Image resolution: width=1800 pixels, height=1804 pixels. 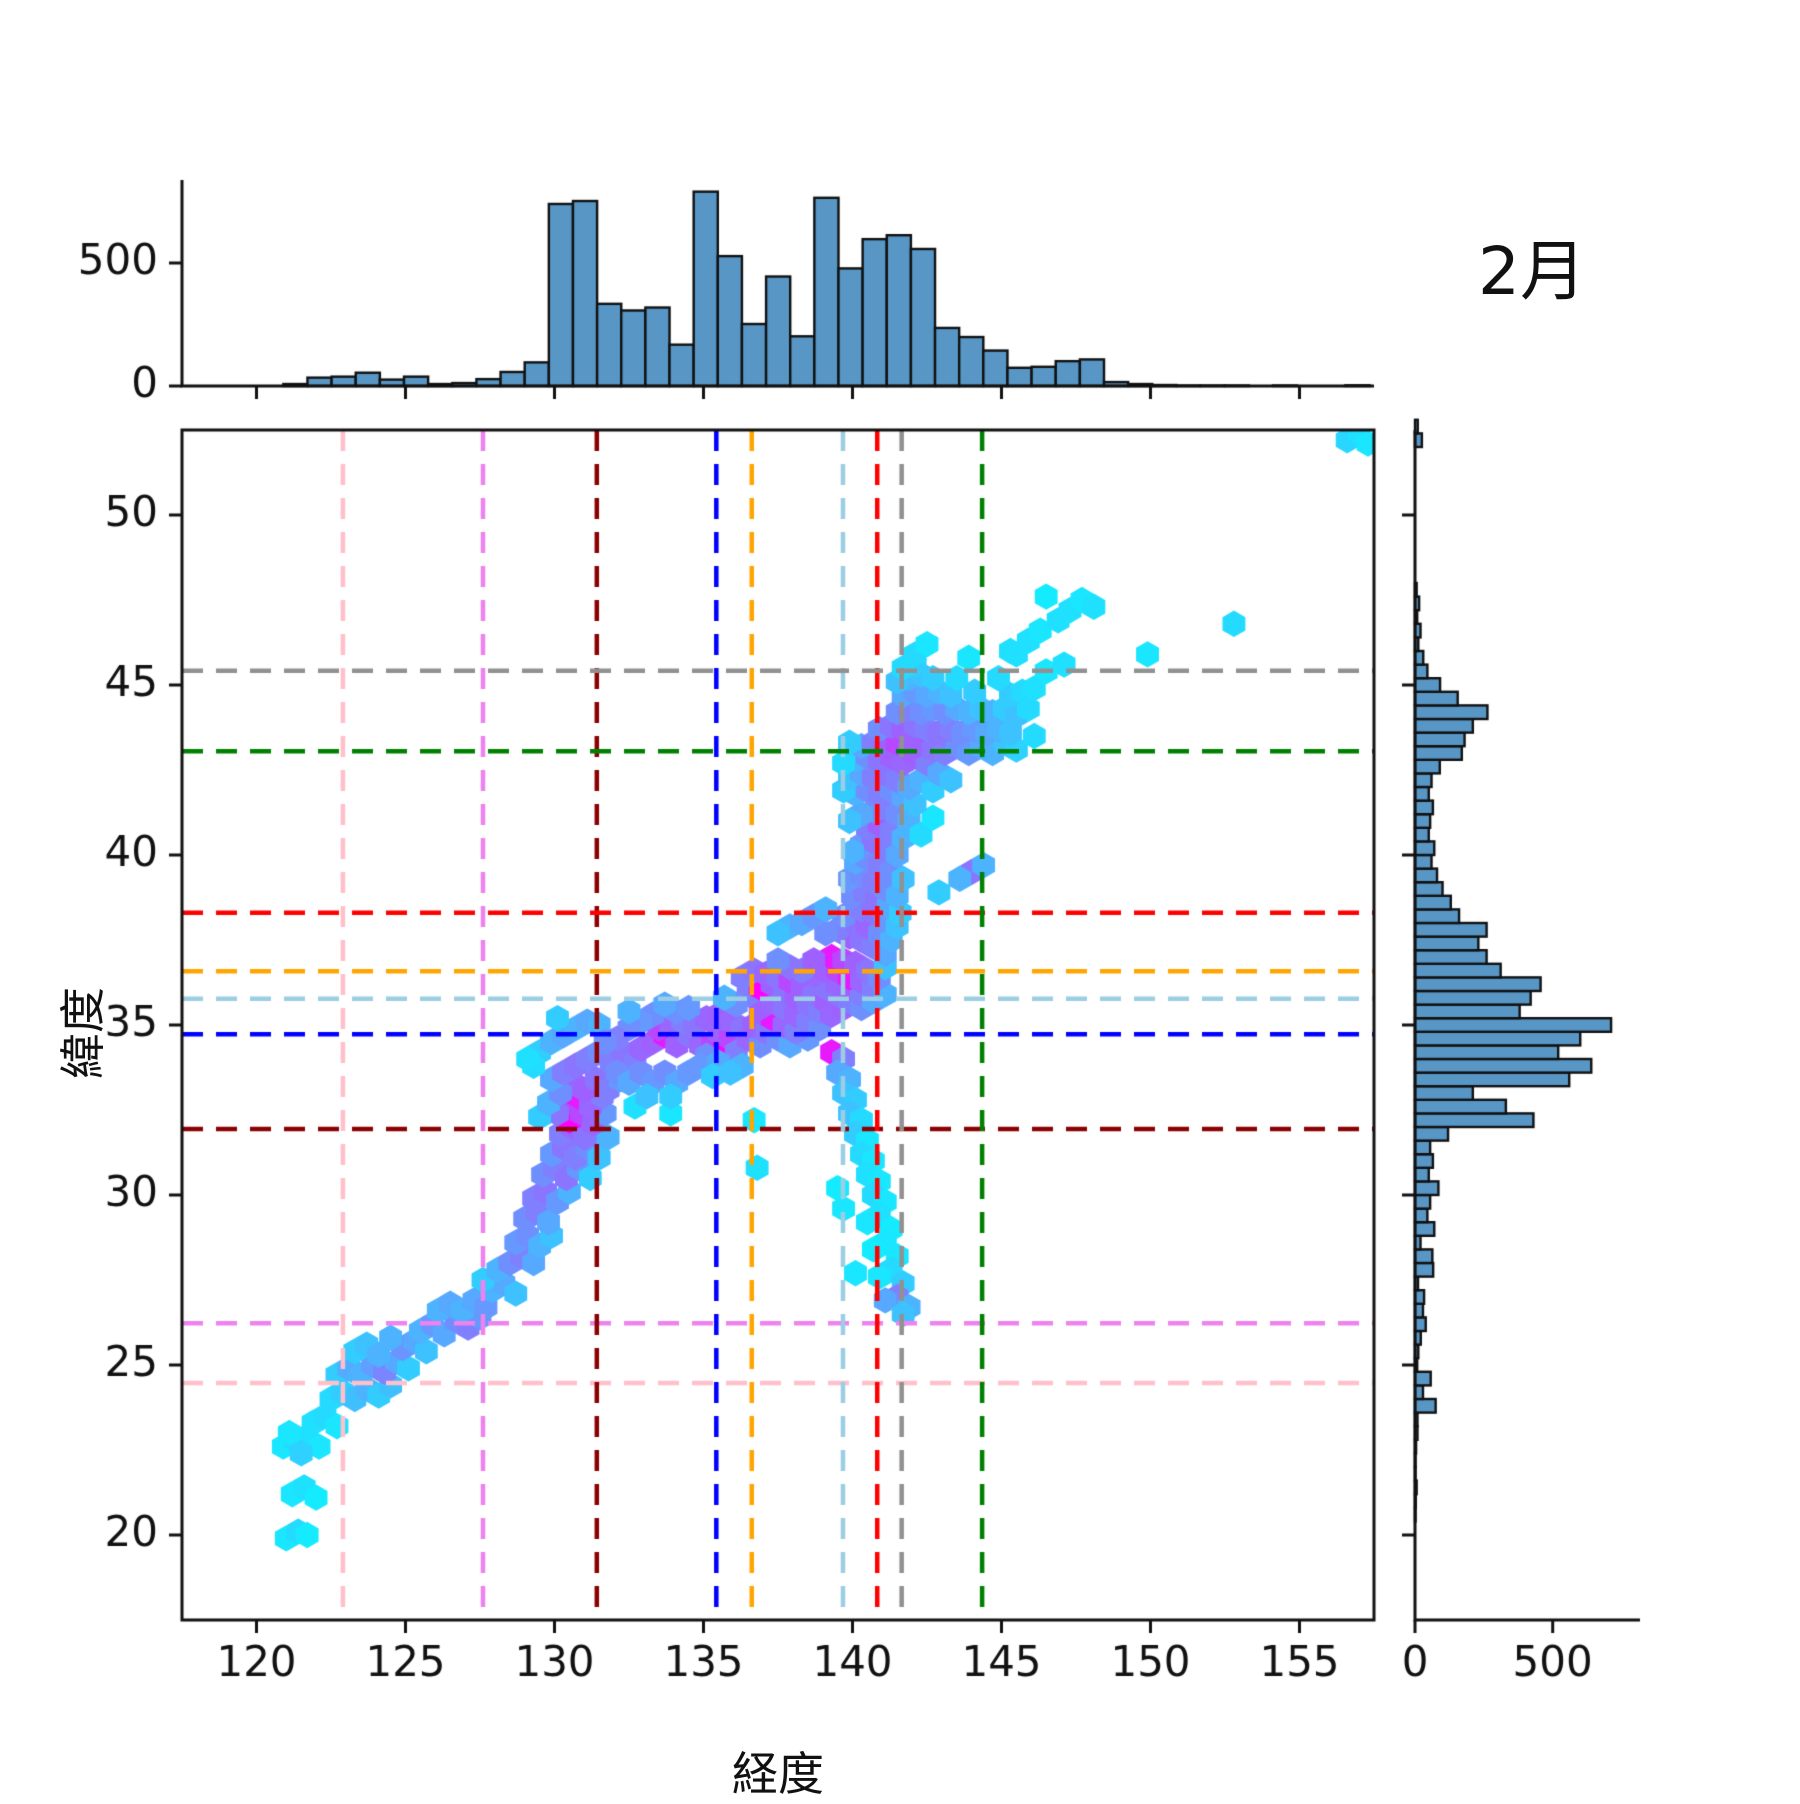 I want to click on x-axis-label: 経度, so click(x=778, y=1774).